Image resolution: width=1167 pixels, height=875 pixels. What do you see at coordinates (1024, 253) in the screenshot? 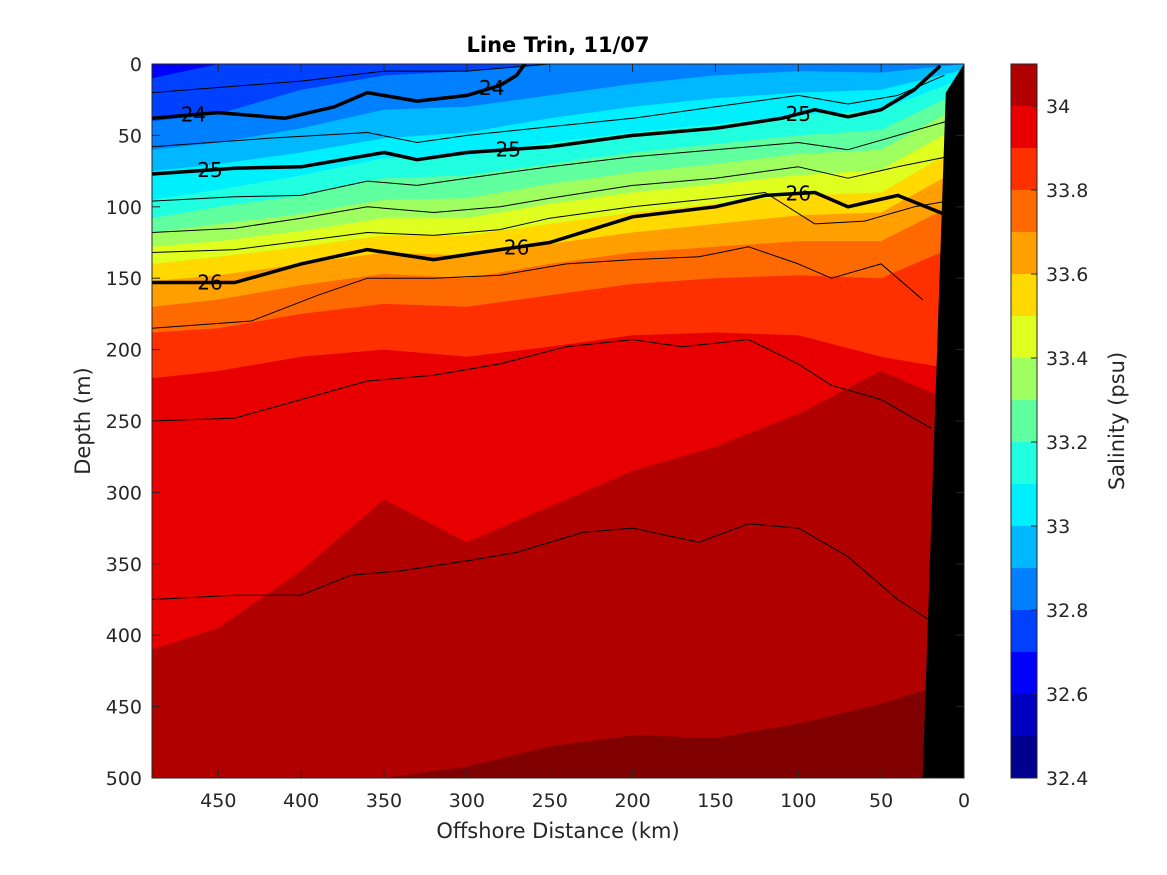
I see `colorbar-segment-33.6` at bounding box center [1024, 253].